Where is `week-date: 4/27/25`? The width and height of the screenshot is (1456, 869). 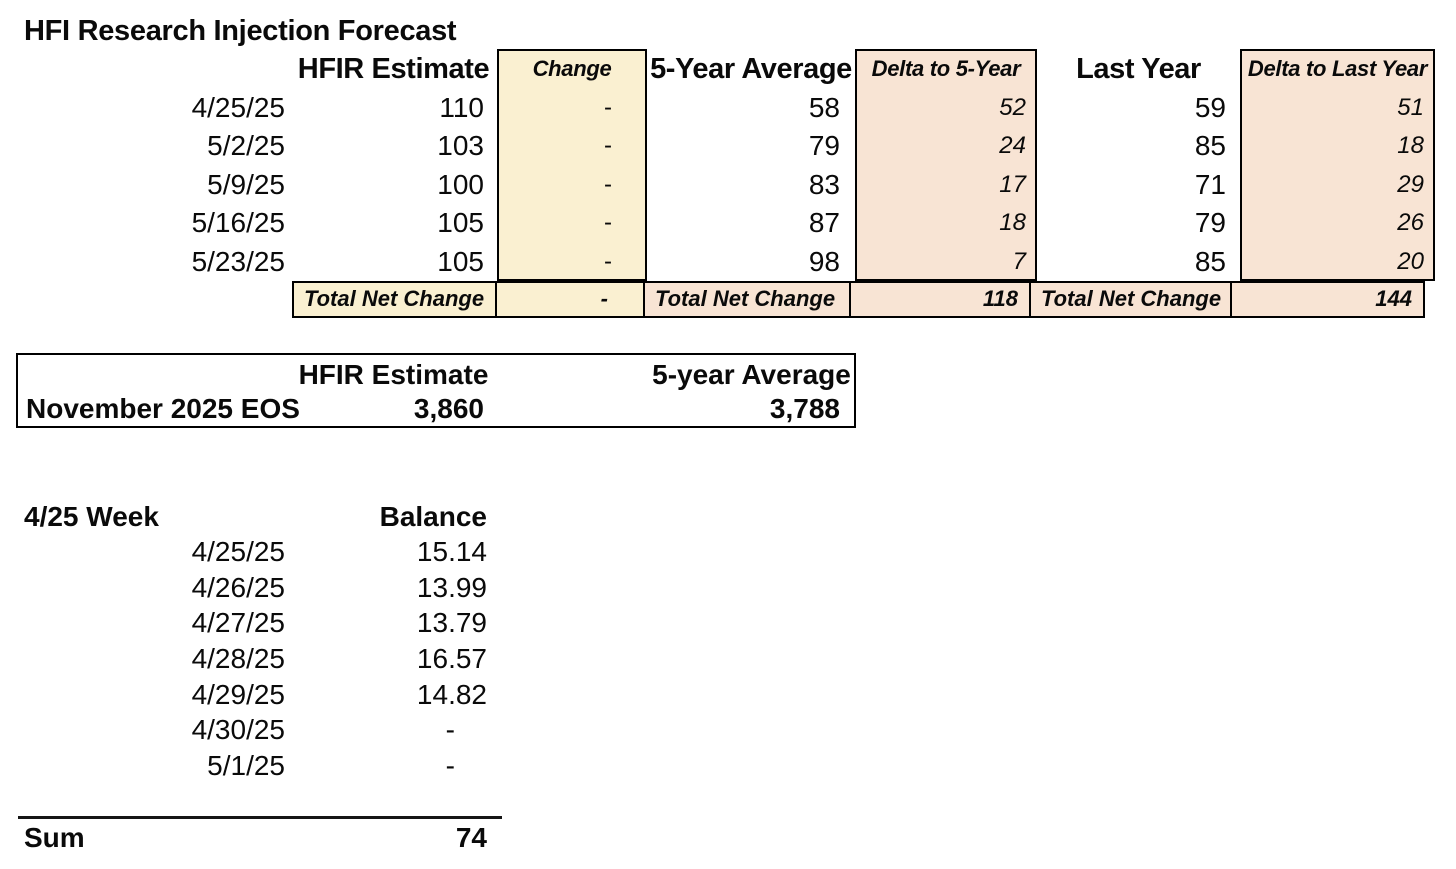
week-date: 4/27/25 is located at coordinates (238, 623).